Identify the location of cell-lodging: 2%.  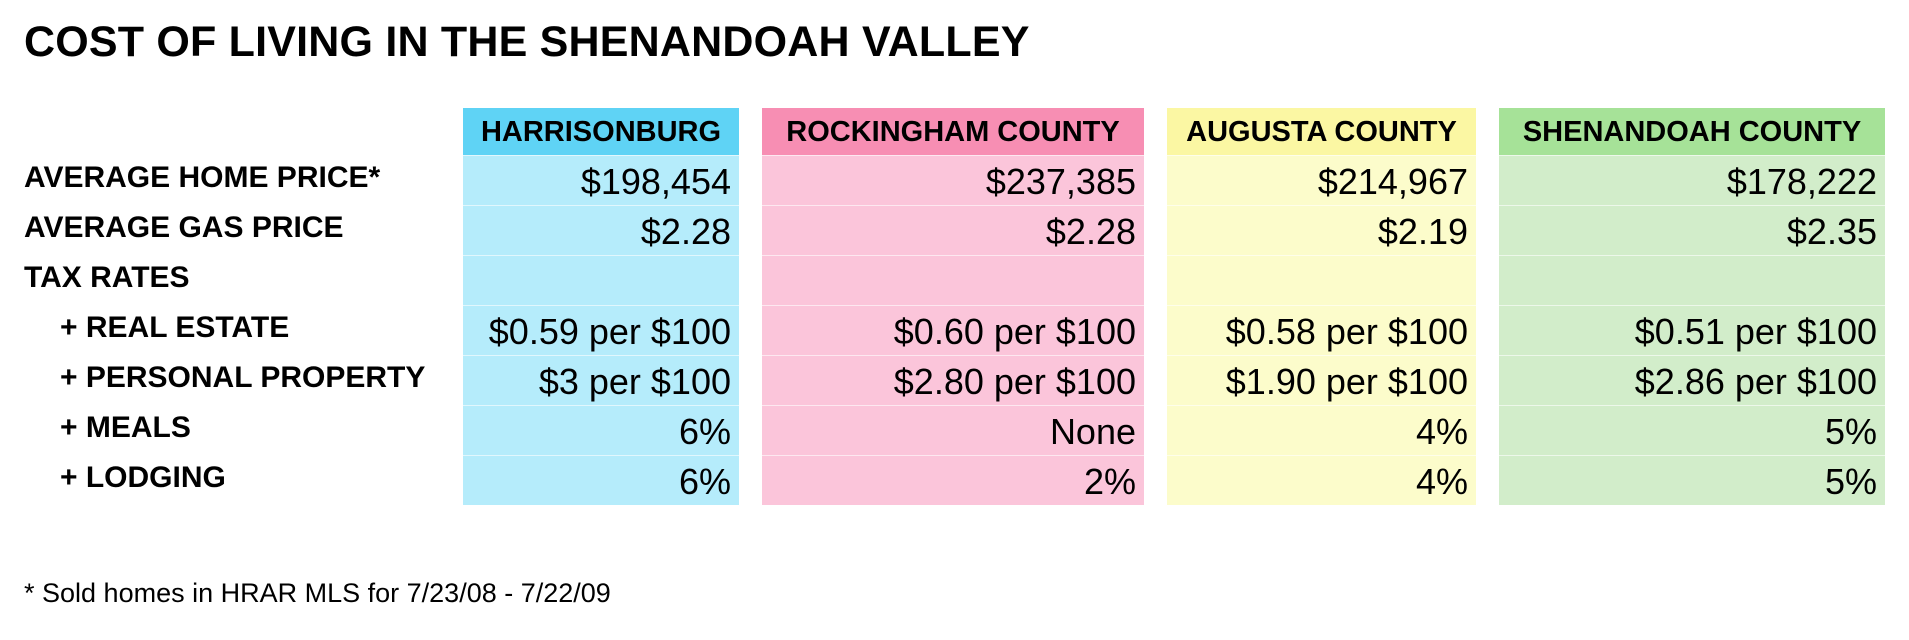
(953, 480).